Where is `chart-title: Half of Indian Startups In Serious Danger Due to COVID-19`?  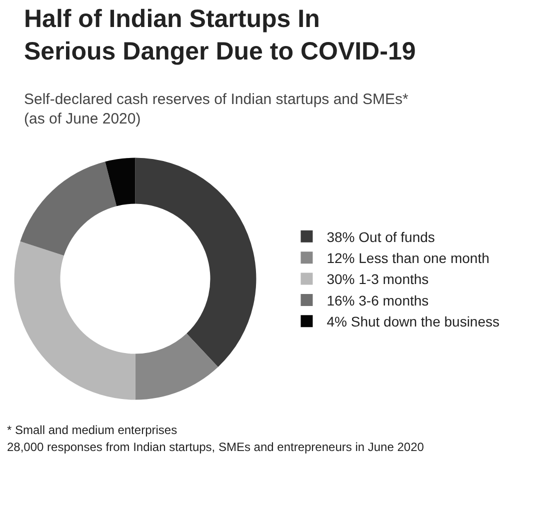
chart-title: Half of Indian Startups In Serious Danger Due to COVID-19 is located at coordinates (220, 35).